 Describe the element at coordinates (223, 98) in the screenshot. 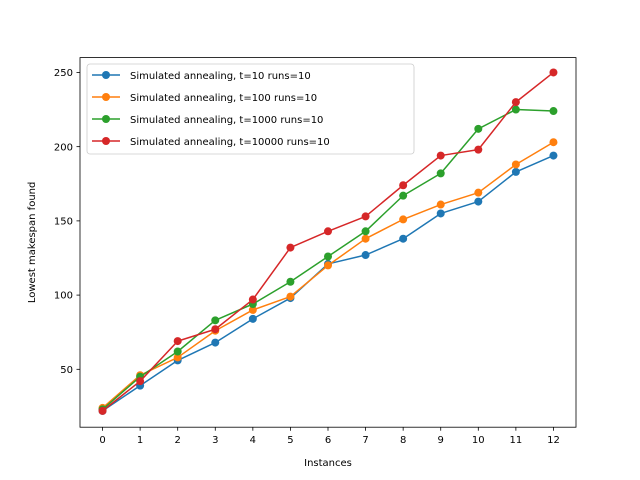

I see `legend-label: Simulated annealing, t=100 runs=10` at that location.